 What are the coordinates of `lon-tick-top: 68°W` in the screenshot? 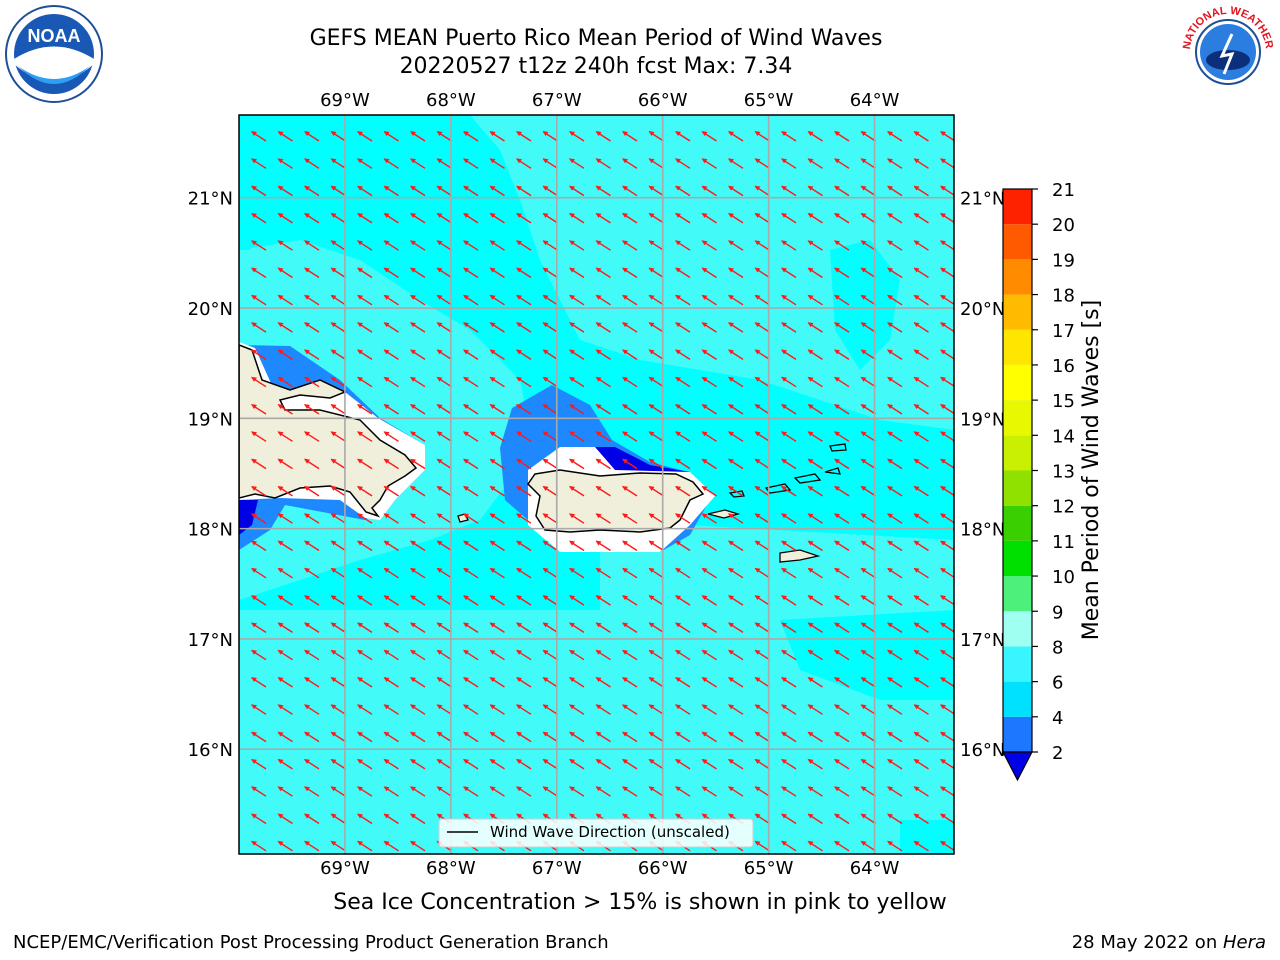 It's located at (451, 100).